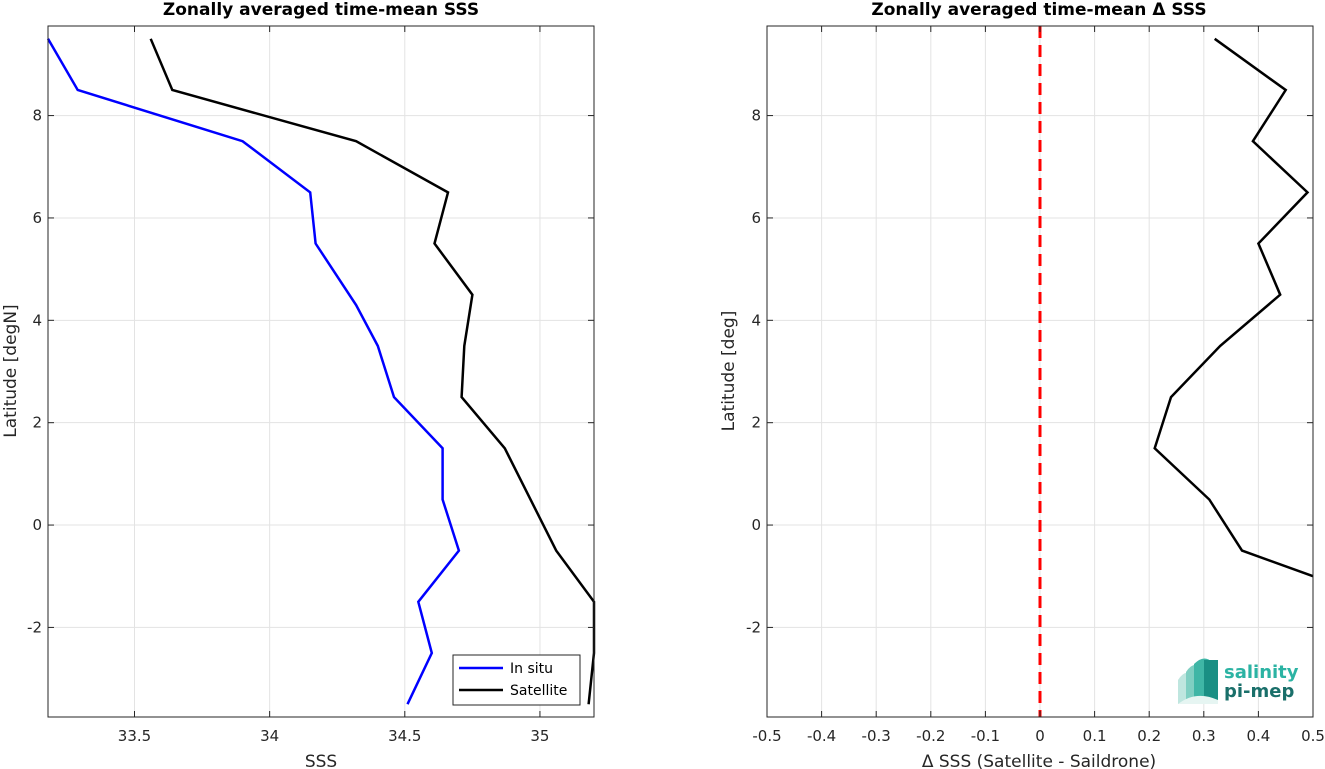  What do you see at coordinates (321, 760) in the screenshot?
I see `x-axis-label: SSS` at bounding box center [321, 760].